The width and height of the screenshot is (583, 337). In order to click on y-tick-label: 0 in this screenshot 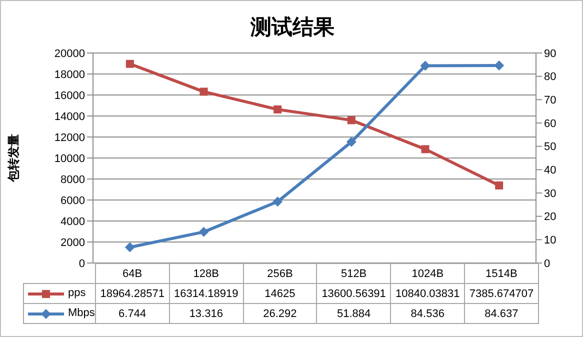, I will do `click(81, 264)`.